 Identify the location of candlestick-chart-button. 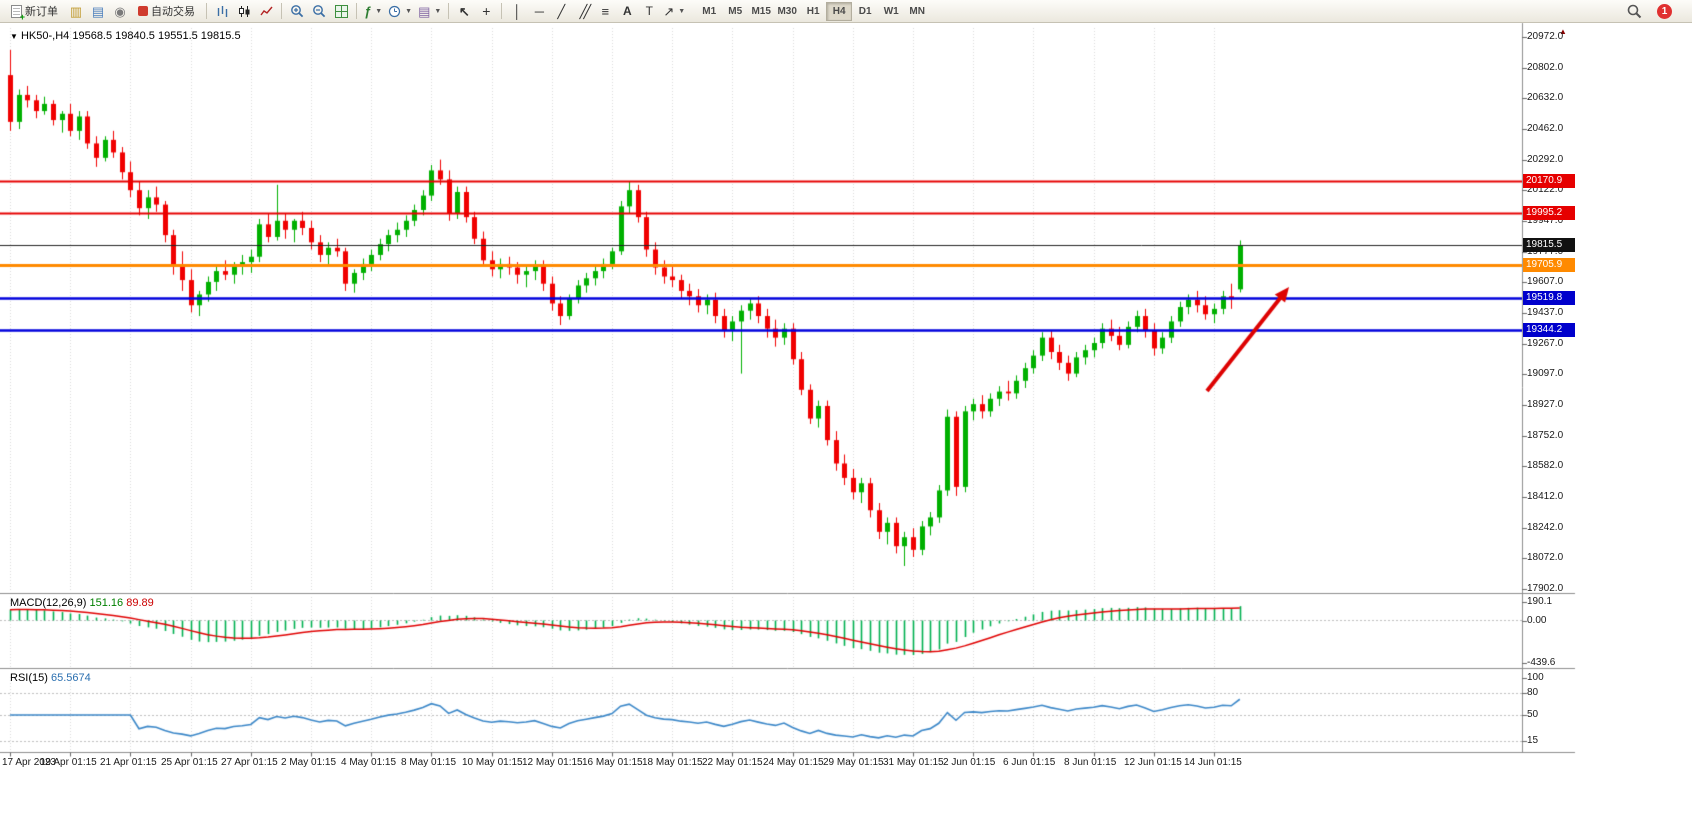
(244, 11).